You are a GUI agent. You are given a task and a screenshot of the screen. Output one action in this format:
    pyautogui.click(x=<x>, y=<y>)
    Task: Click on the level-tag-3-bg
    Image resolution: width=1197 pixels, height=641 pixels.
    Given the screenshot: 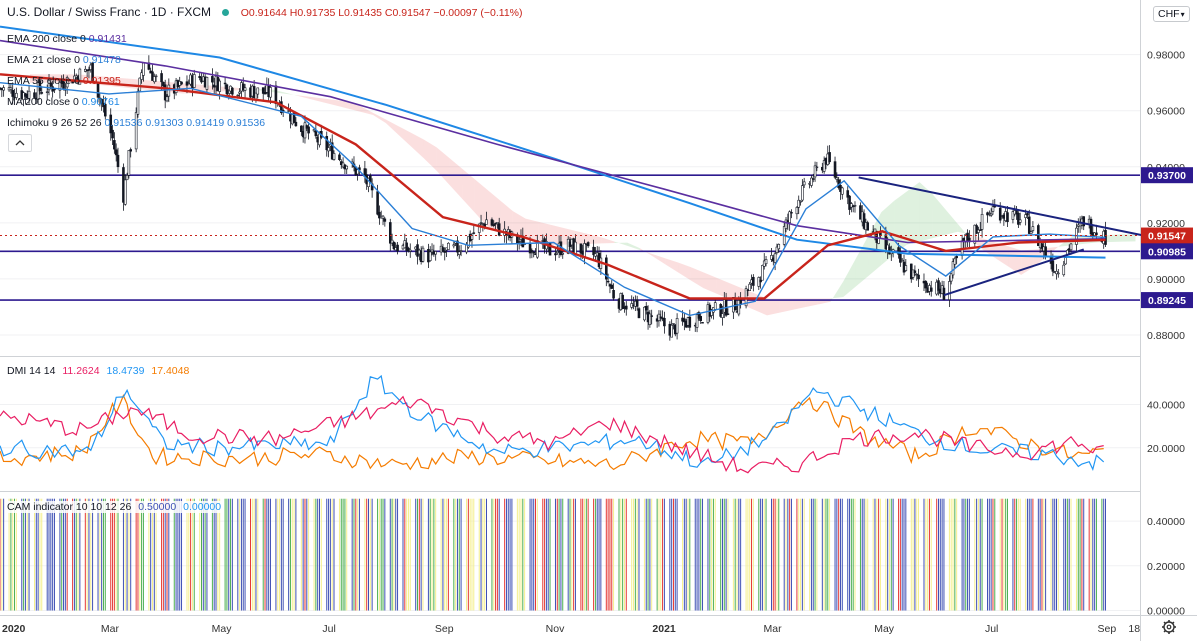 What is the action you would take?
    pyautogui.click(x=1167, y=300)
    